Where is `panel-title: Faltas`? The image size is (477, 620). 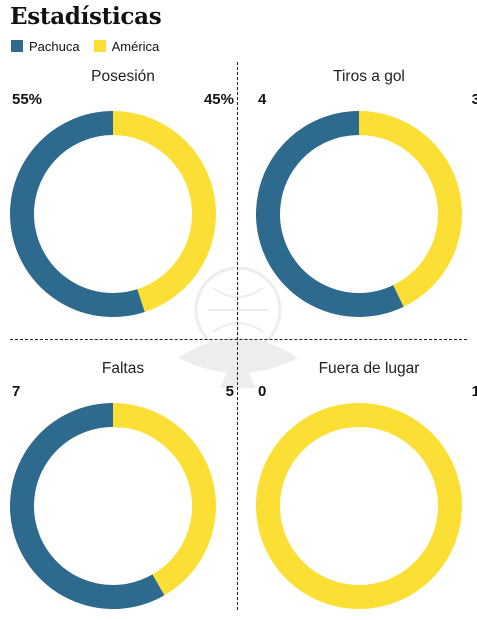 panel-title: Faltas is located at coordinates (123, 368).